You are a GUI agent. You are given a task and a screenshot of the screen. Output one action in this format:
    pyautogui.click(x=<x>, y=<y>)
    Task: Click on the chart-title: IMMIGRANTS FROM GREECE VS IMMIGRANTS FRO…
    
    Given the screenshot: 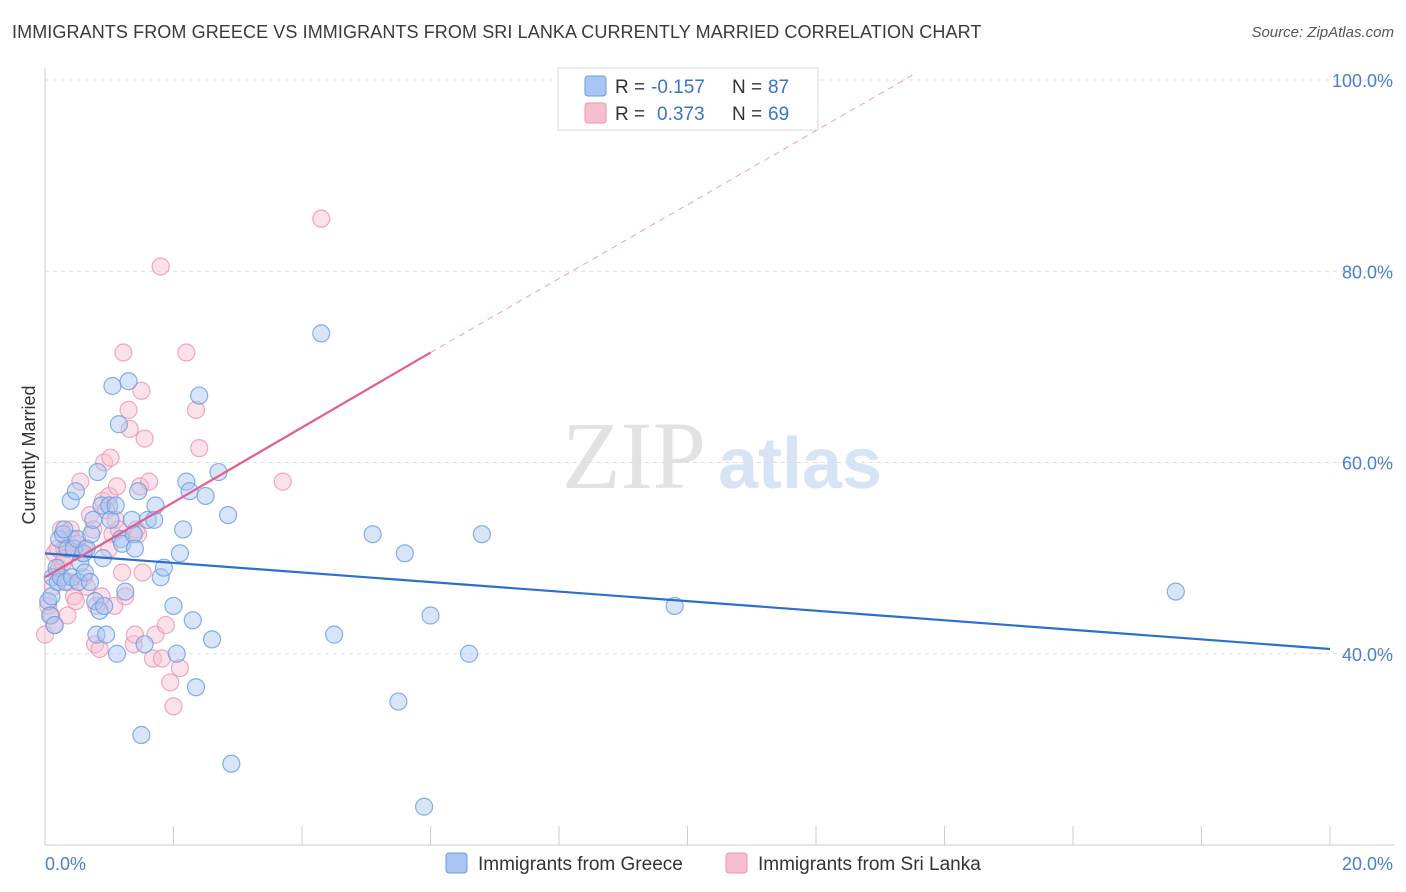 What is the action you would take?
    pyautogui.click(x=497, y=32)
    